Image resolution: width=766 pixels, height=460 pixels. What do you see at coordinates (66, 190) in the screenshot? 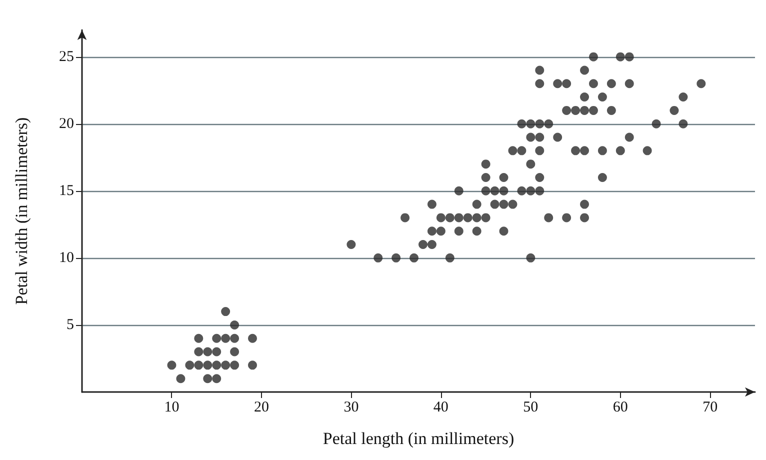
I see `y-tick-label: 15` at bounding box center [66, 190].